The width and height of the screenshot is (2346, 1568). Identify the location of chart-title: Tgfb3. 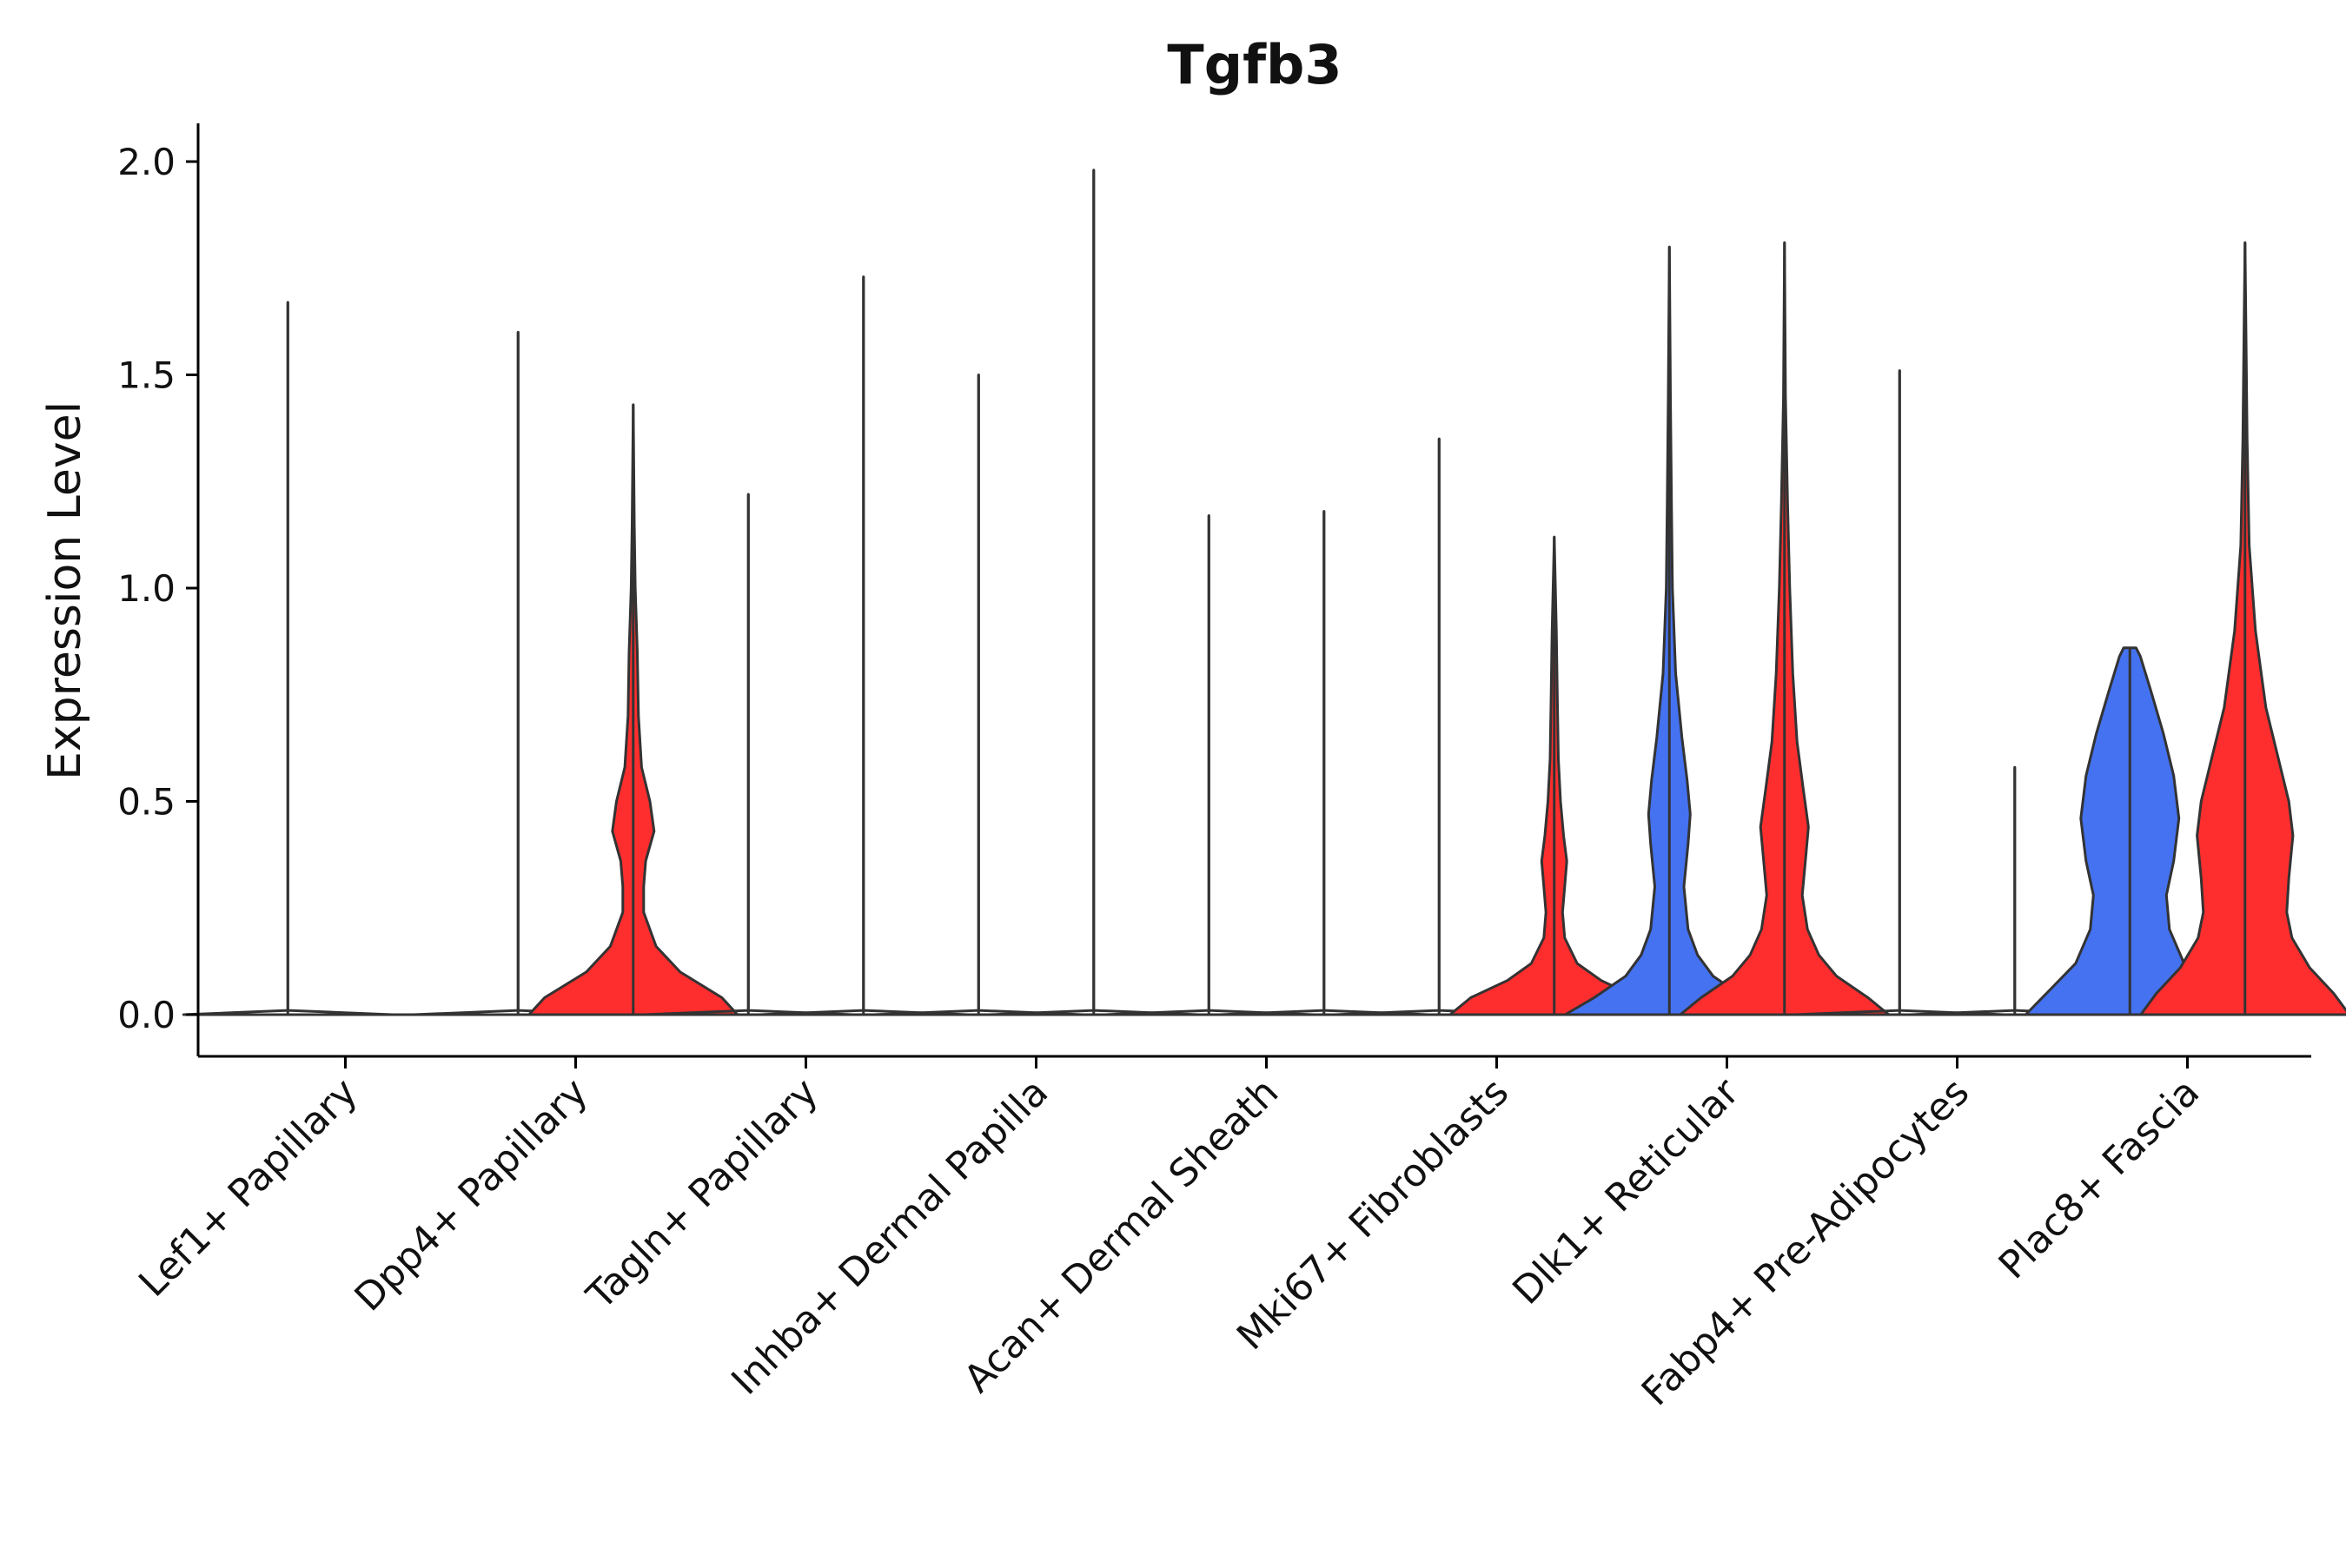
(1255, 64).